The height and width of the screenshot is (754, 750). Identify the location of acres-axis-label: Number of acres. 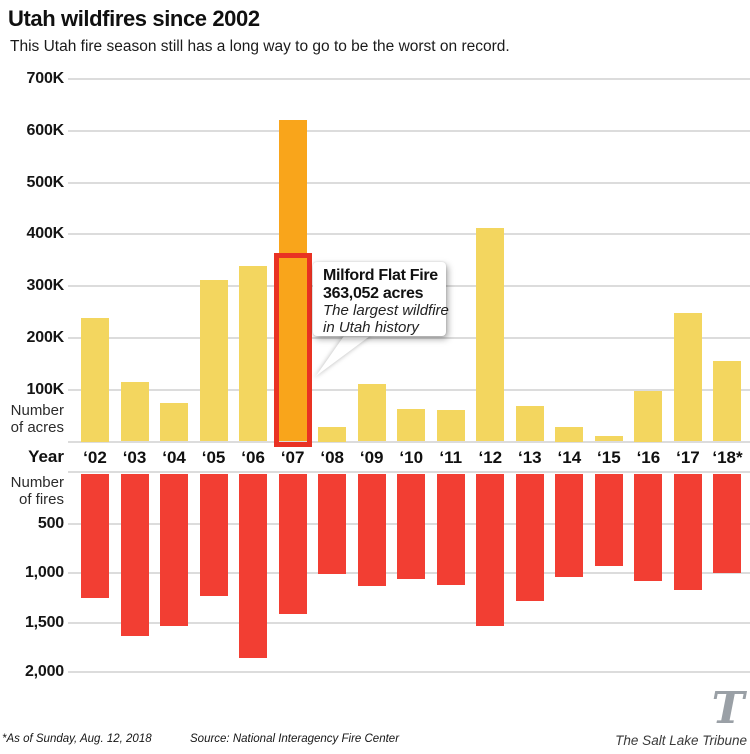
(32, 419).